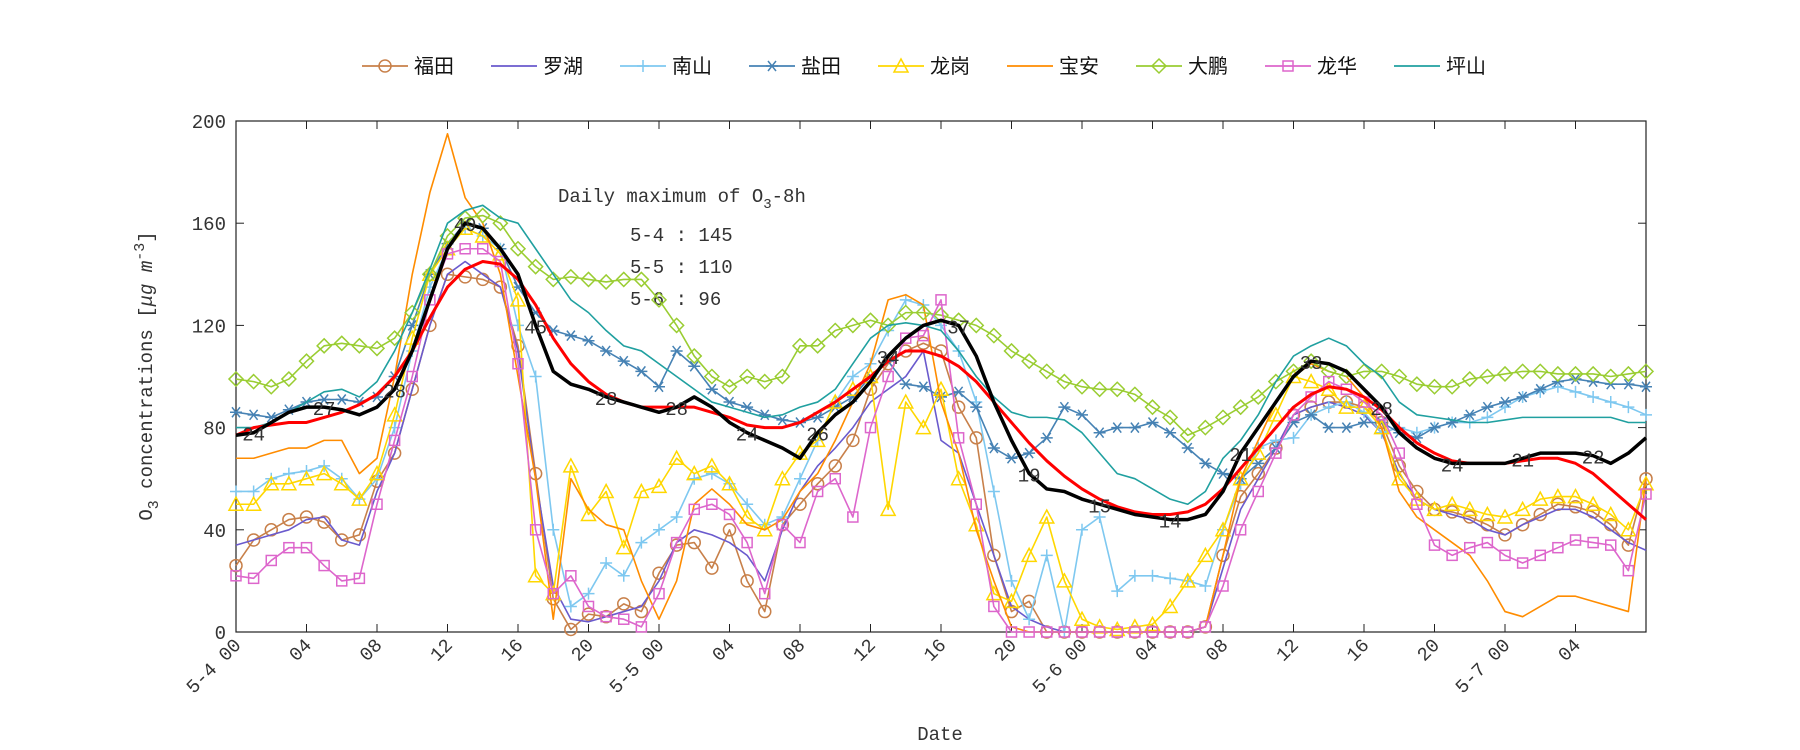 The height and width of the screenshot is (750, 1800). Describe the element at coordinates (936, 651) in the screenshot. I see `x-tick-label: 16` at that location.